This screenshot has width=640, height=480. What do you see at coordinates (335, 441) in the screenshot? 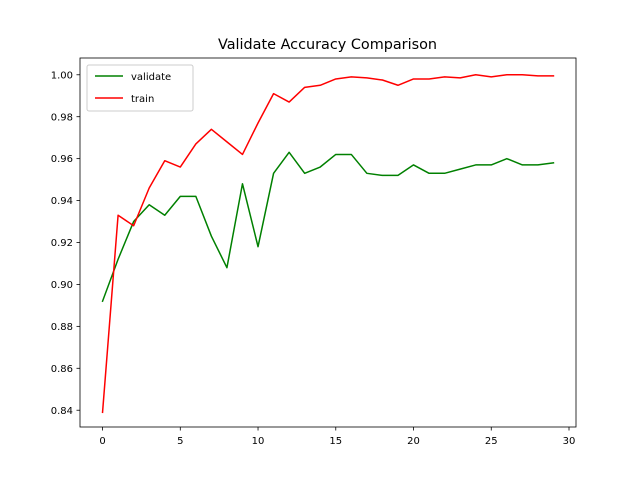
I see `x-tick-label: 15` at bounding box center [335, 441].